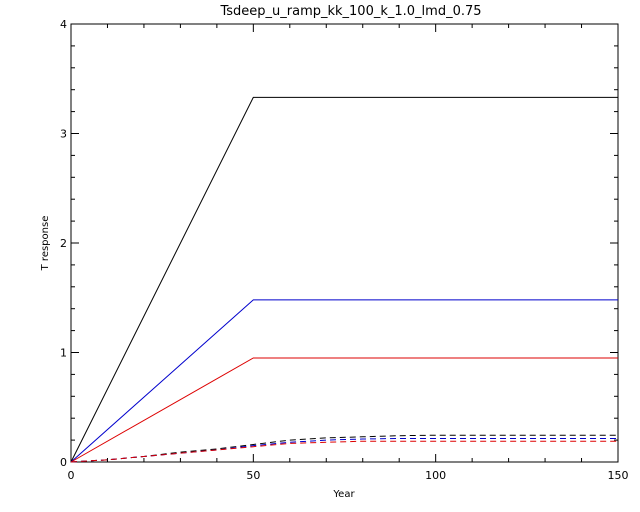 The image size is (640, 512). Describe the element at coordinates (63, 243) in the screenshot. I see `y-tick-label: 2` at that location.